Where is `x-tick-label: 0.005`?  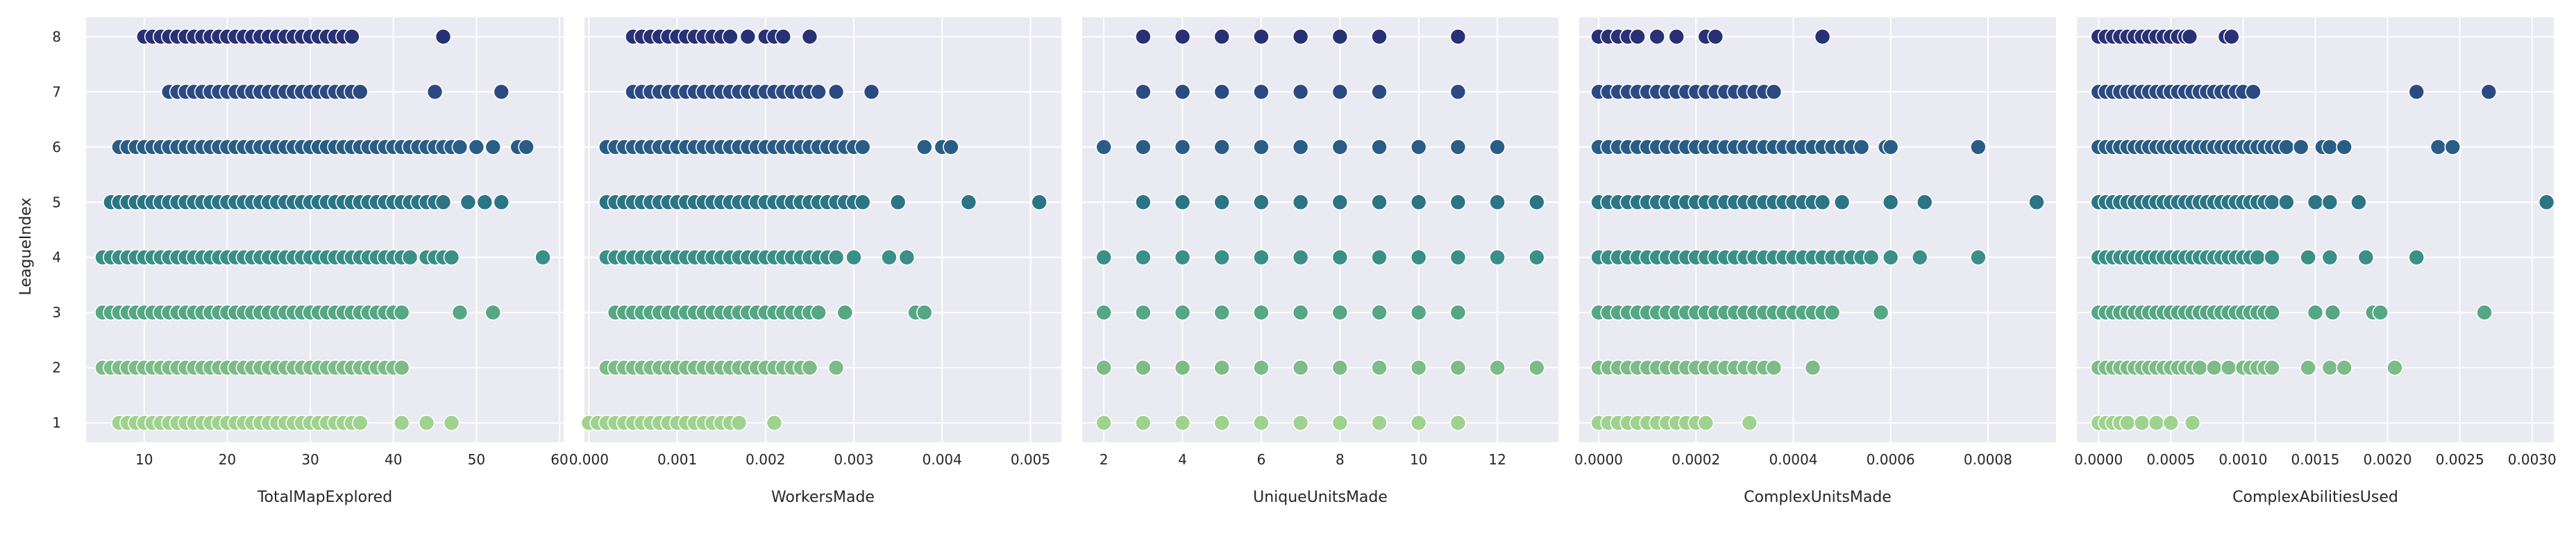 x-tick-label: 0.005 is located at coordinates (1030, 459).